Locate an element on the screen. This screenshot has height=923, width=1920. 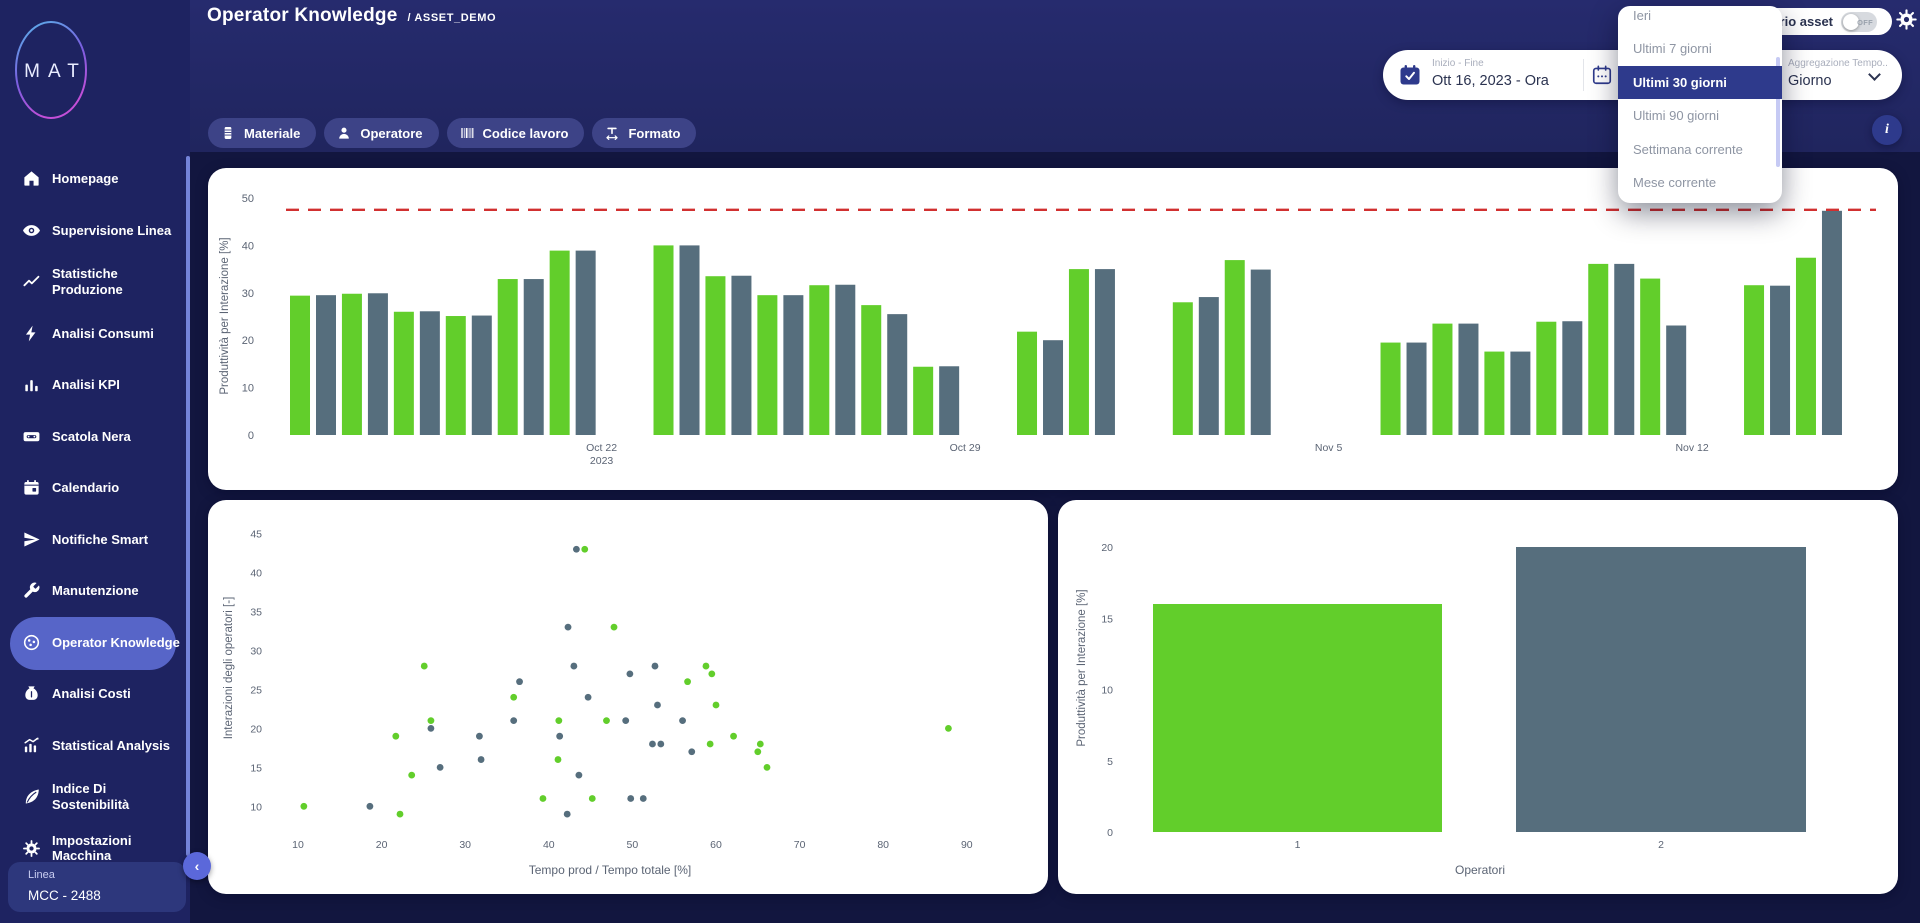
svg-text: 45 is located at coordinates (256, 535).